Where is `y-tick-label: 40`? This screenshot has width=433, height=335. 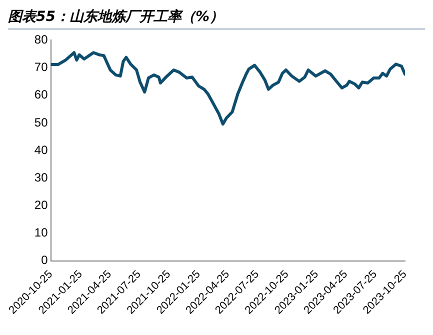 y-tick-label: 40 is located at coordinates (41, 149).